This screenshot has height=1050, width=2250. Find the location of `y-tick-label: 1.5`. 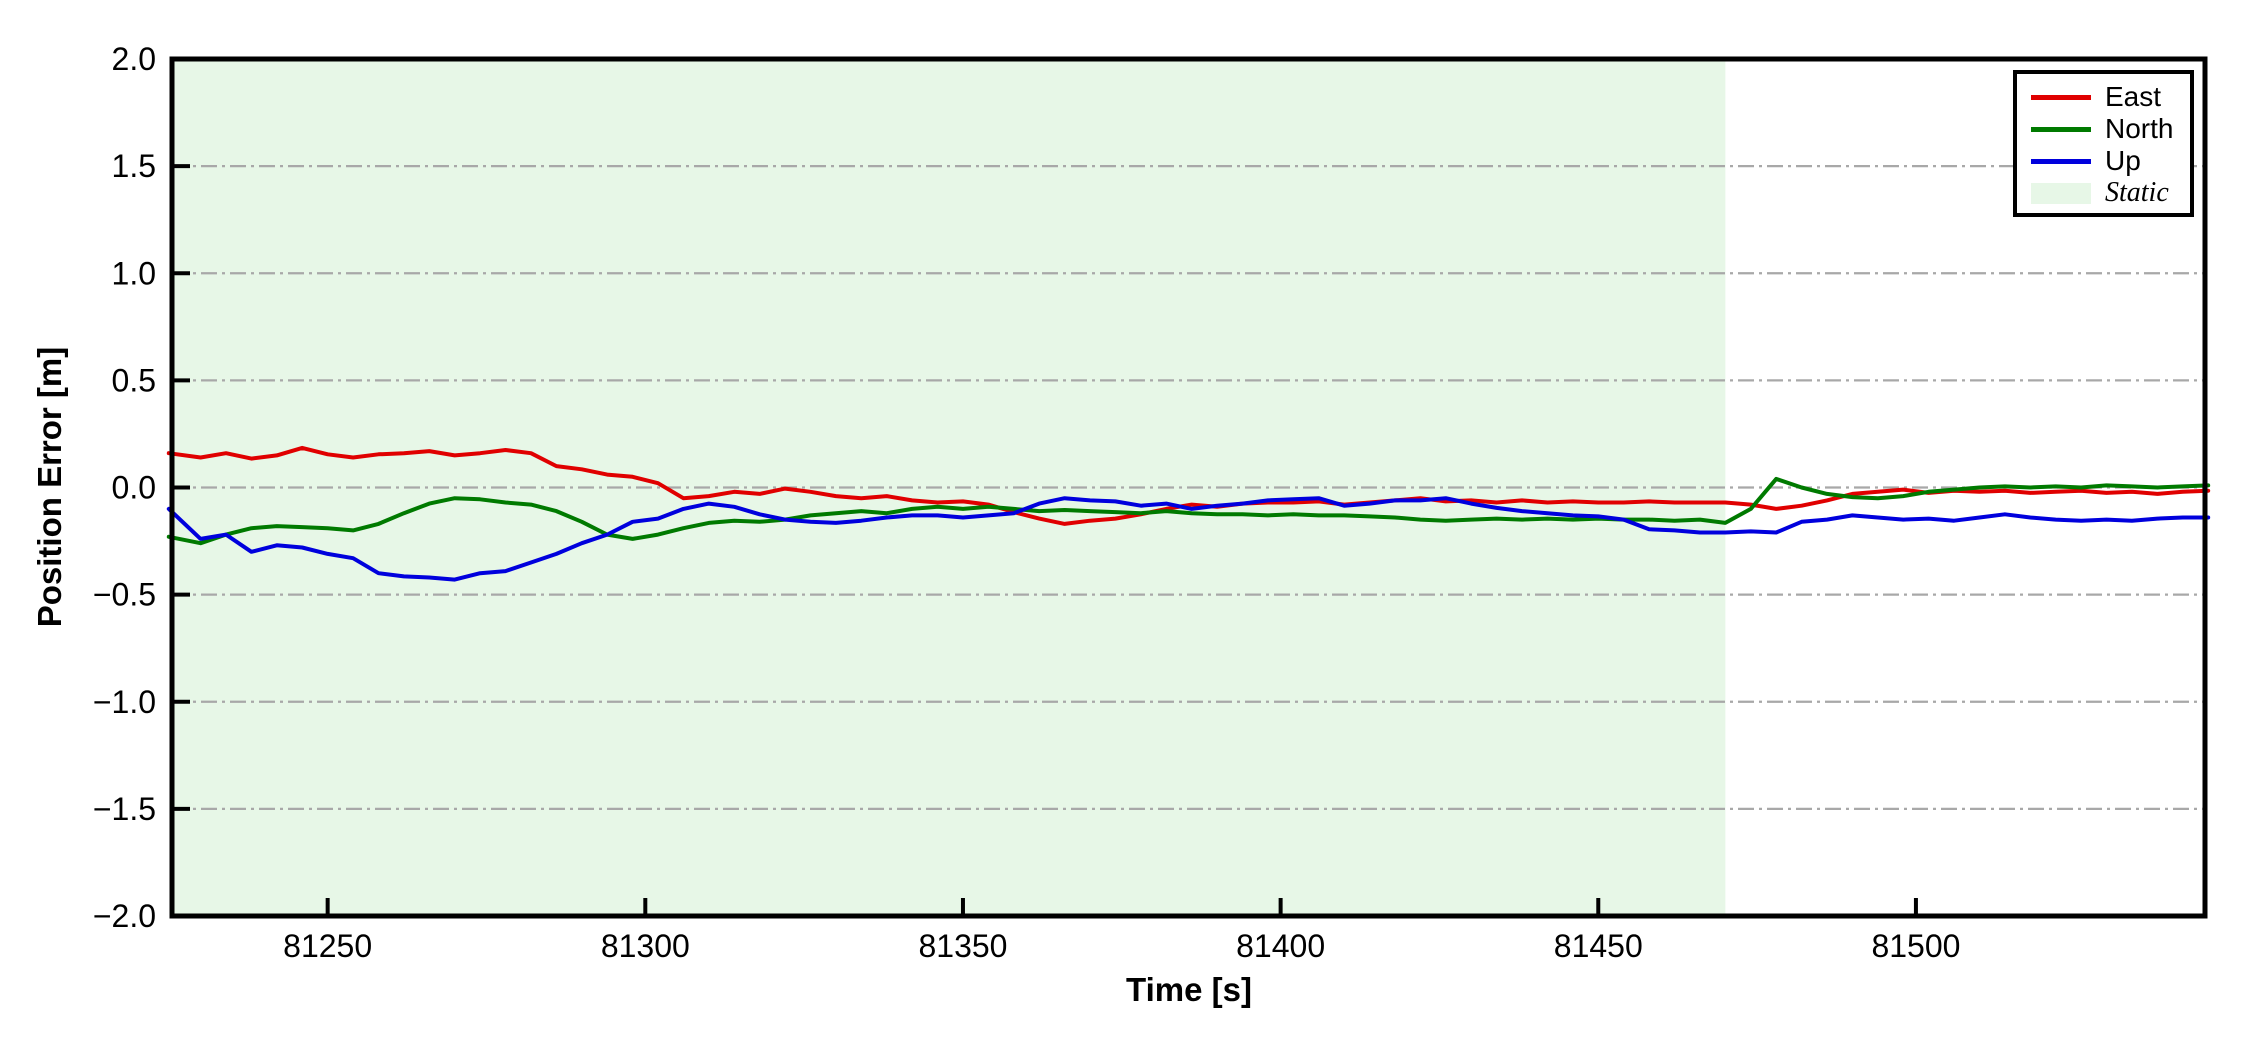

y-tick-label: 1.5 is located at coordinates (134, 166).